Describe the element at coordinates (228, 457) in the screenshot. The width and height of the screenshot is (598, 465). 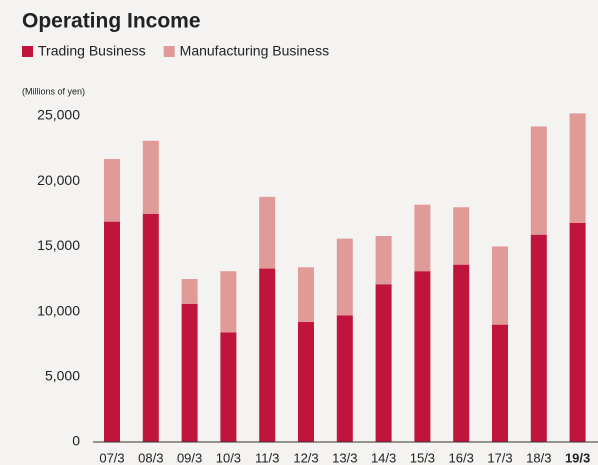
I see `x-tick-label: 10/3` at that location.